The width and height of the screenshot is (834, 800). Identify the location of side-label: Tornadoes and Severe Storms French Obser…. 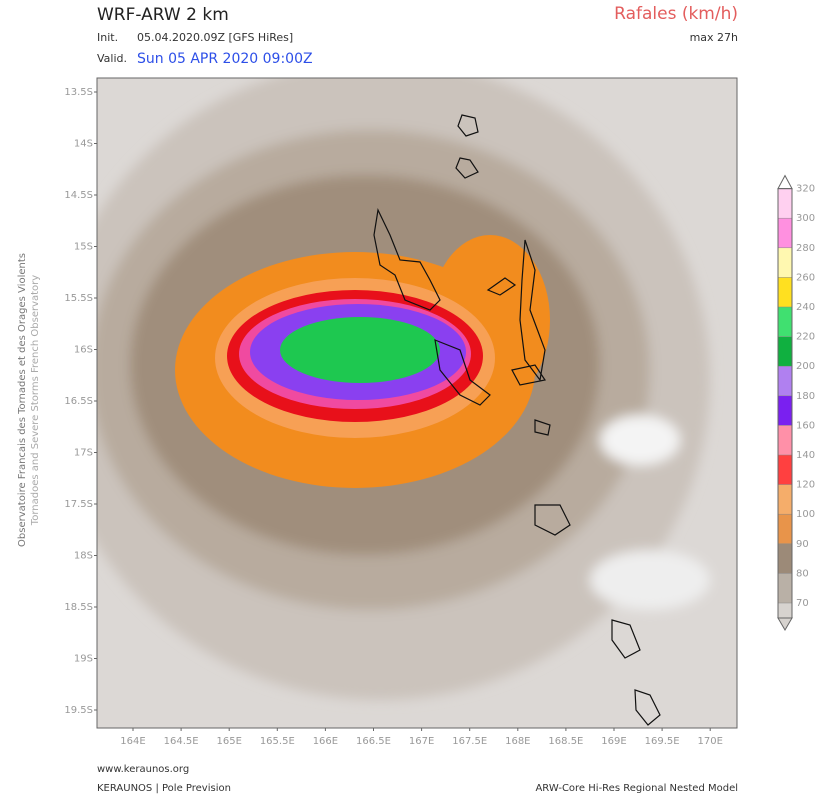
(35, 400).